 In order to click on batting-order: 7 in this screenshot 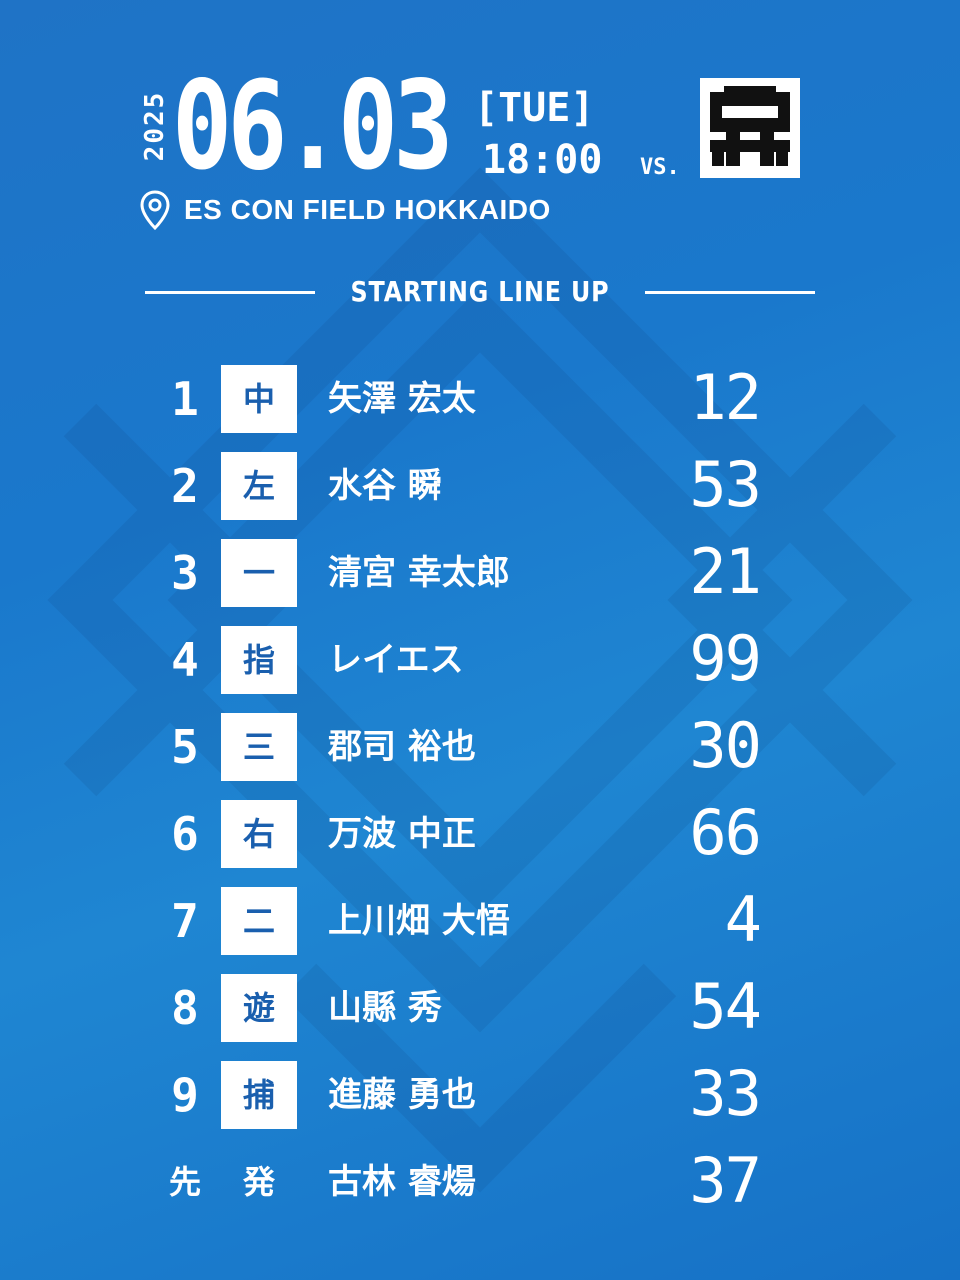, I will do `click(185, 921)`.